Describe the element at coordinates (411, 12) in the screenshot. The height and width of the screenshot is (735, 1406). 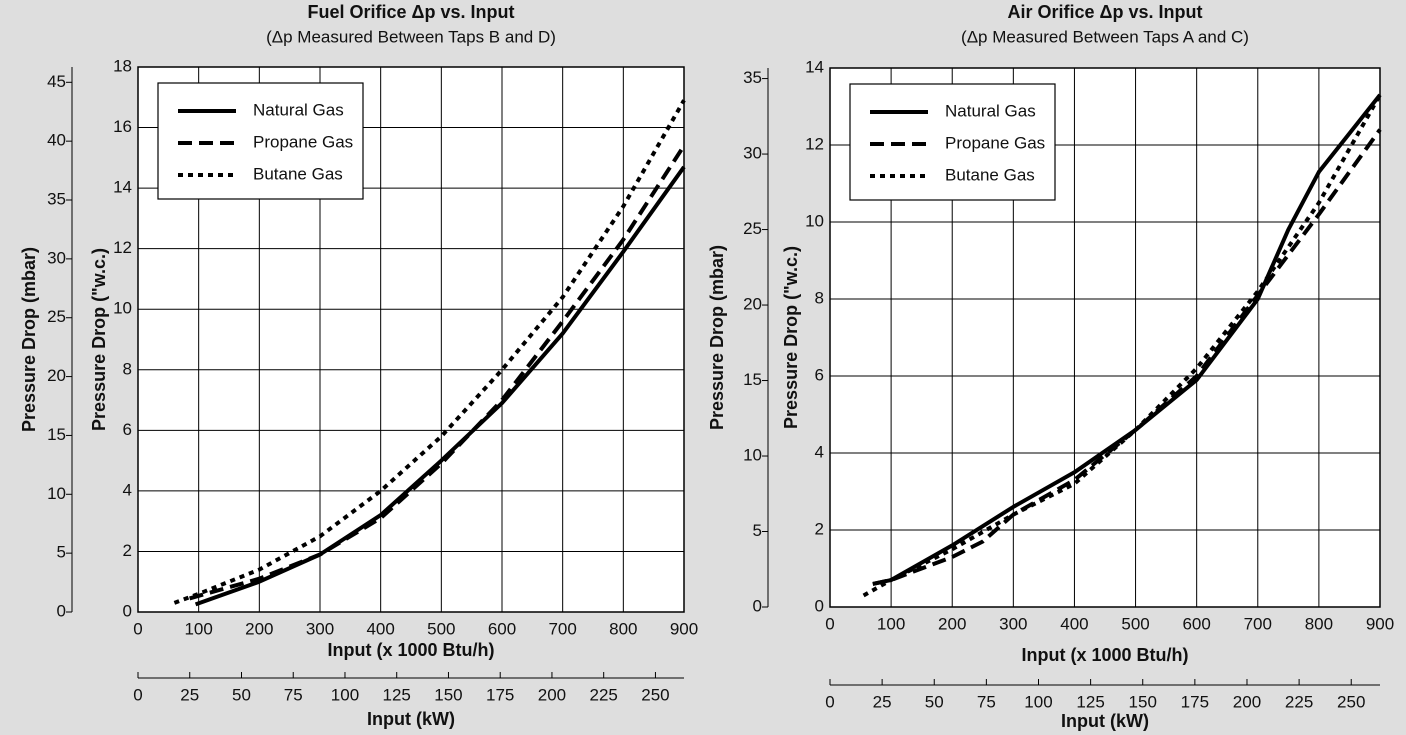
I see `chart-title: Fuel Orifice Δp vs. Input` at that location.